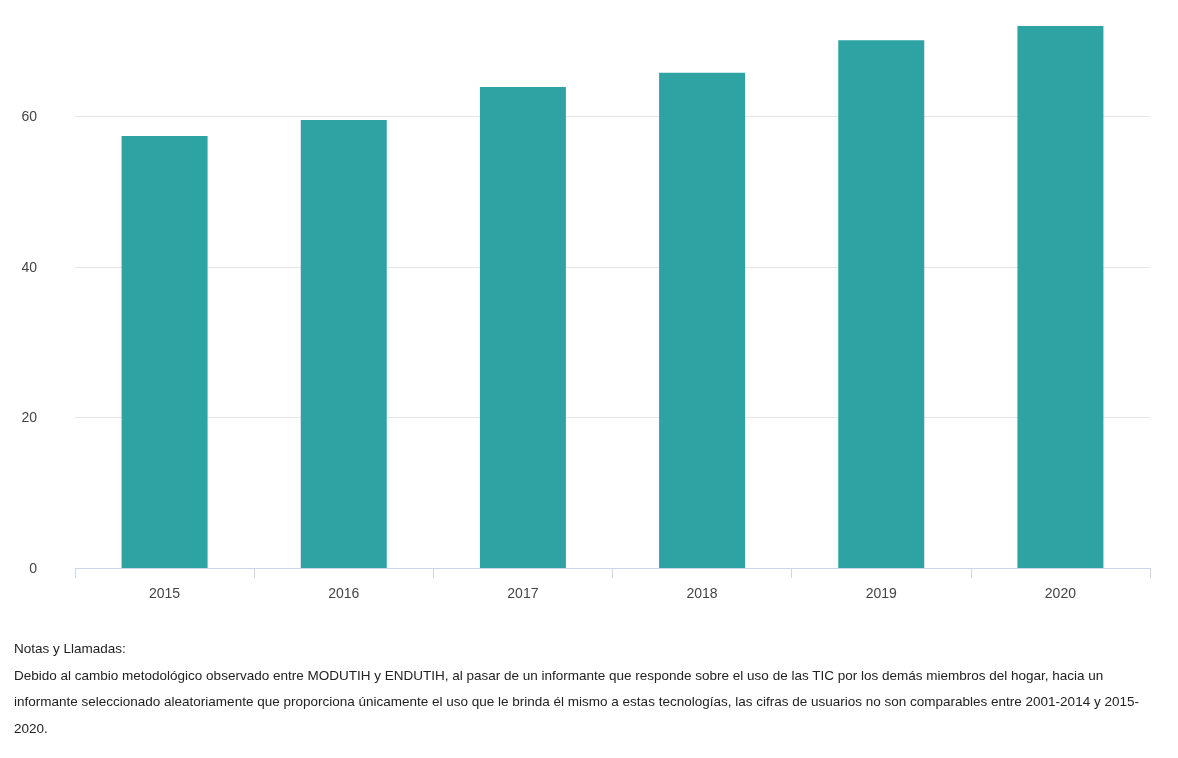 This screenshot has height=758, width=1178. Describe the element at coordinates (29, 266) in the screenshot. I see `y-tick-label: 40` at that location.